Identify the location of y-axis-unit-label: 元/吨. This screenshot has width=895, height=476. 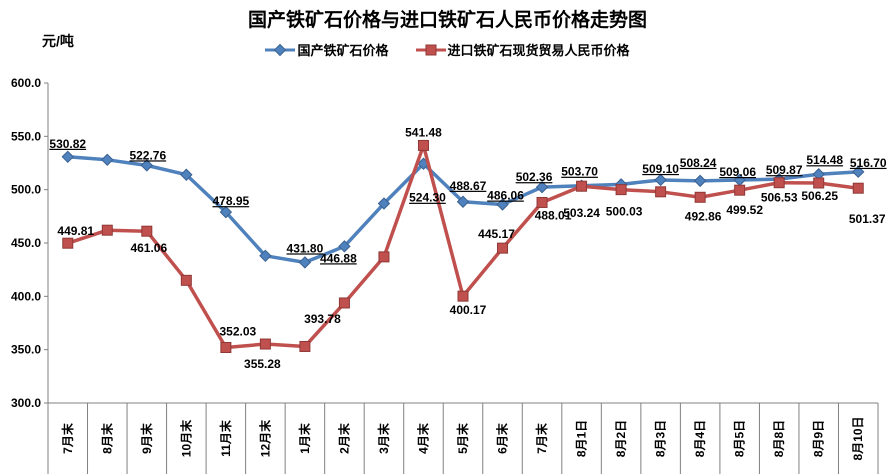
(58, 41).